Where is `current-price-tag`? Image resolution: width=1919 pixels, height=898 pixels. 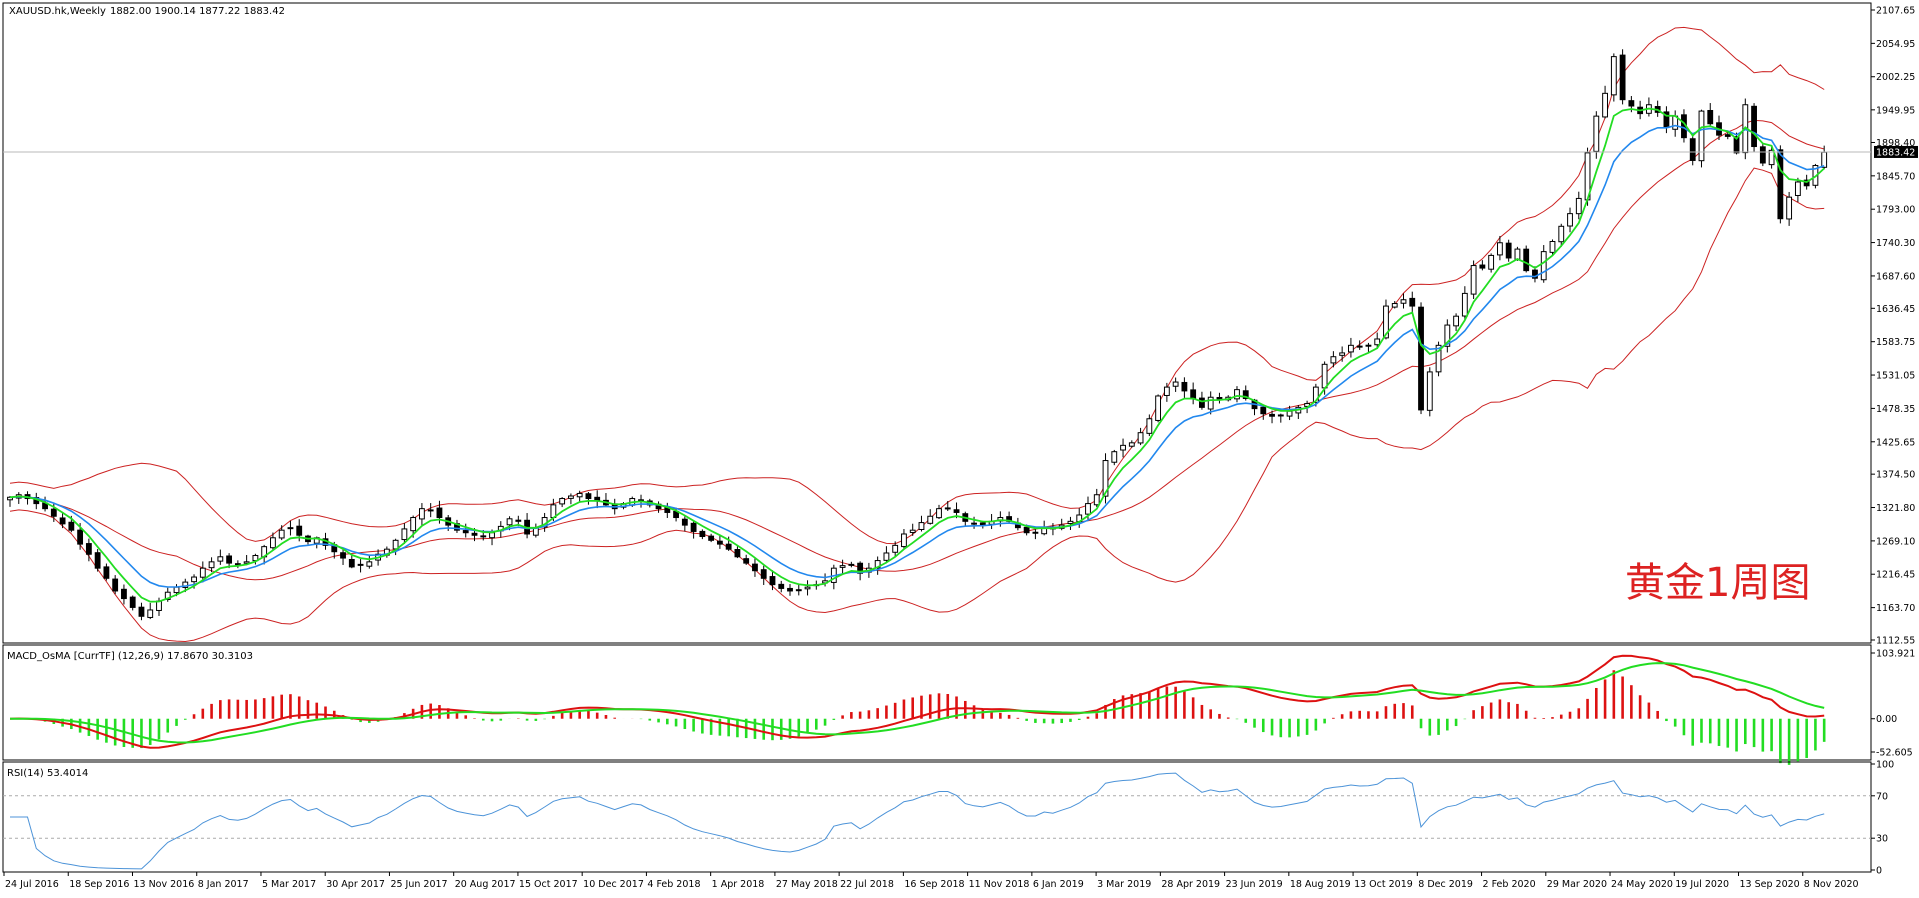
current-price-tag is located at coordinates (1896, 151).